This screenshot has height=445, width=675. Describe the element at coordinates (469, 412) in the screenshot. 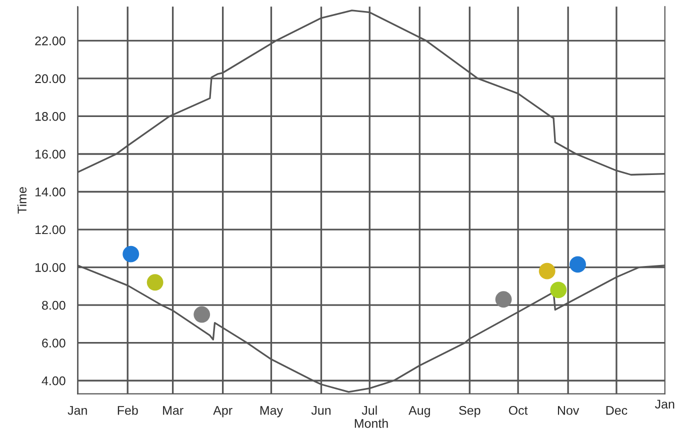

I see `x-tick-label: Sep` at that location.